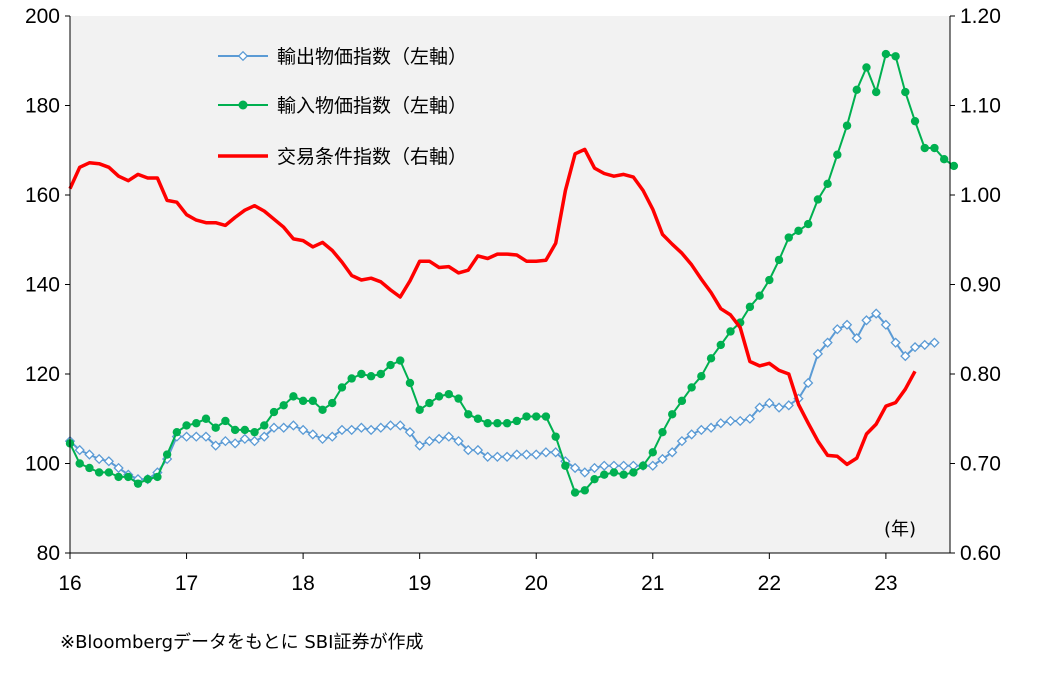 The height and width of the screenshot is (677, 1044). Describe the element at coordinates (980, 106) in the screenshot. I see `right-y-tick-label: 1.10` at that location.